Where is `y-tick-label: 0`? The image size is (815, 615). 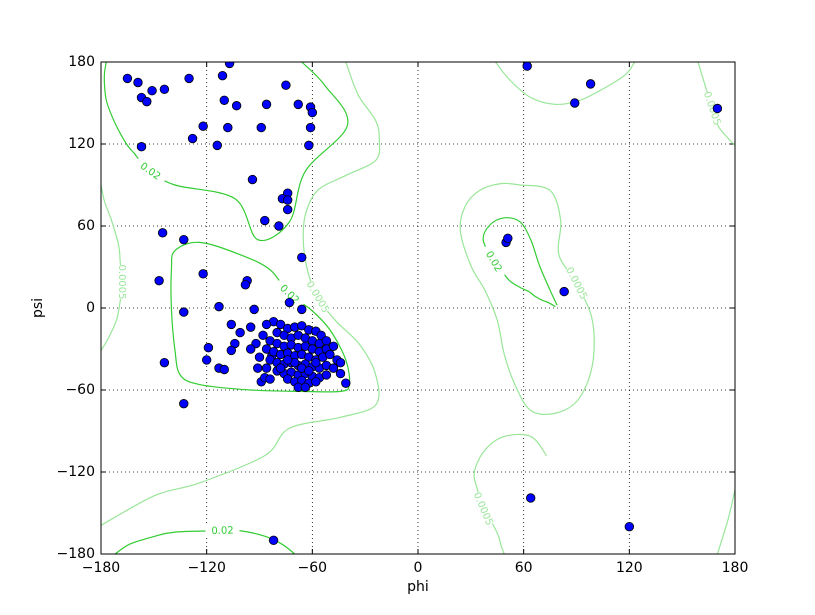 y-tick-label: 0 is located at coordinates (90, 308).